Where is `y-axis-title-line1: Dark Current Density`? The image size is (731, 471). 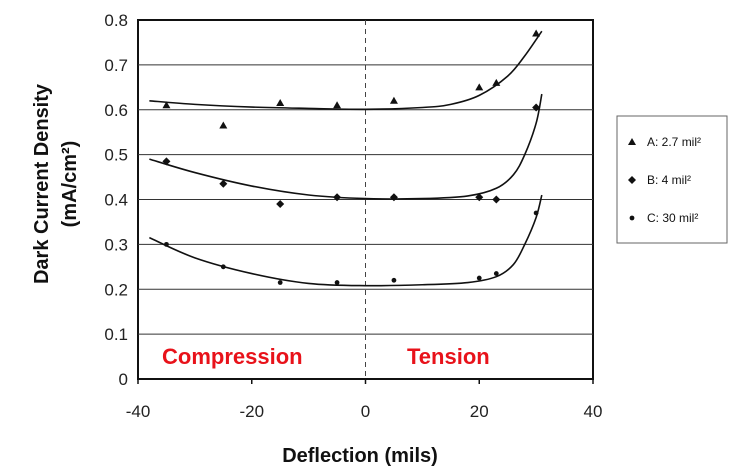 y-axis-title-line1: Dark Current Density is located at coordinates (42, 183).